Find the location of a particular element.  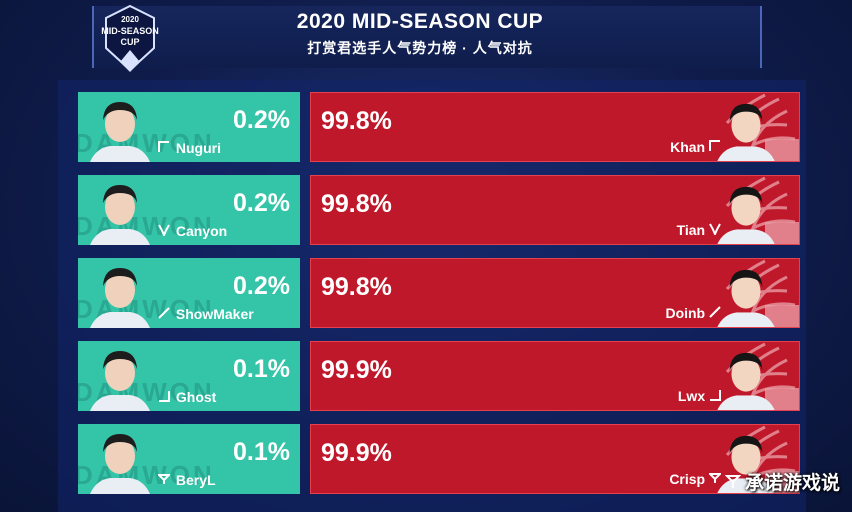

left-player-label: ShowMaker is located at coordinates (214, 314).